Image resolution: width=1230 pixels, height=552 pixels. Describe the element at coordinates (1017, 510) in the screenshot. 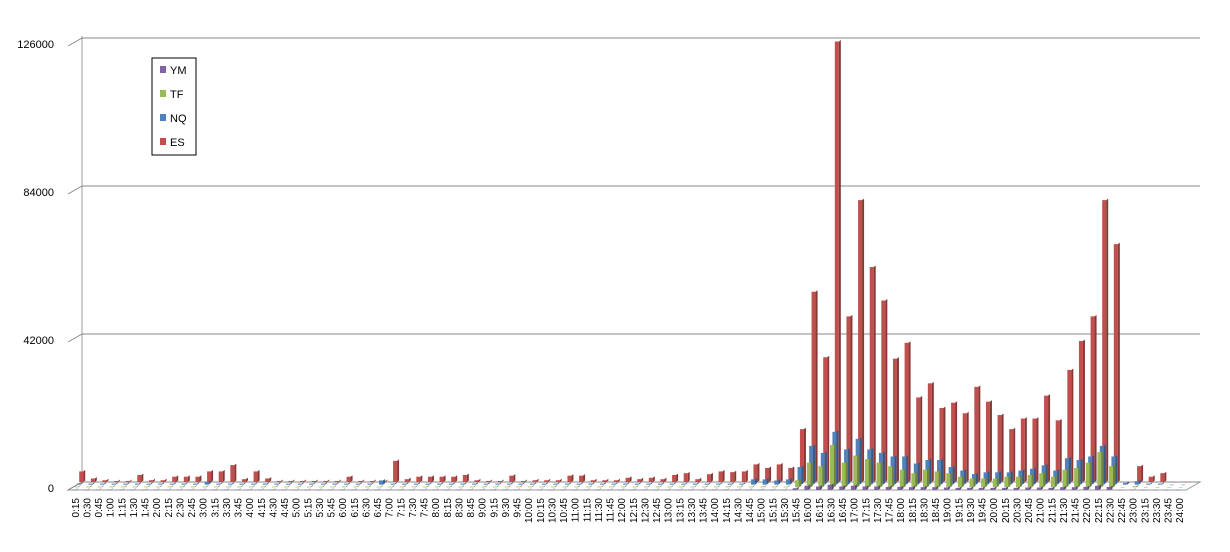

I see `x-tick-label: 20:30` at that location.